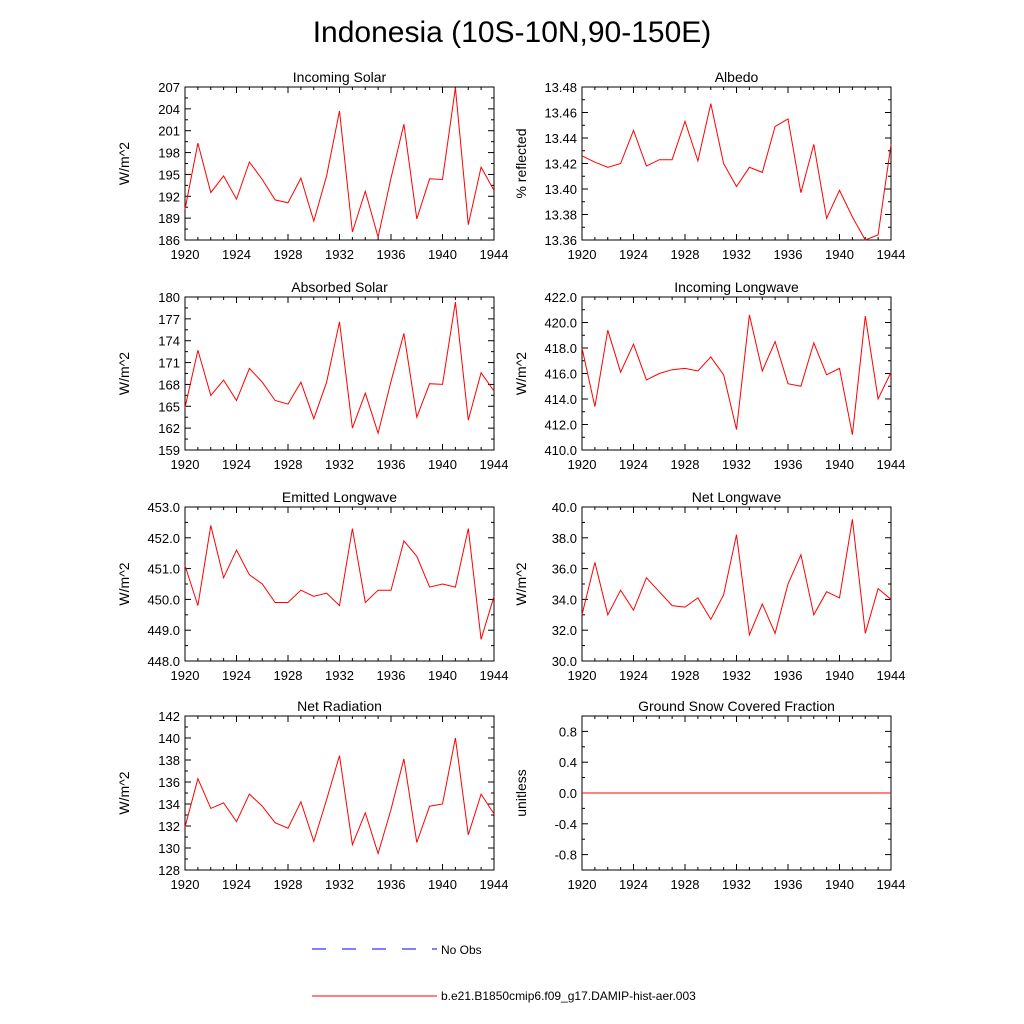  Describe the element at coordinates (560, 374) in the screenshot. I see `y-tick-label: 416.0` at that location.